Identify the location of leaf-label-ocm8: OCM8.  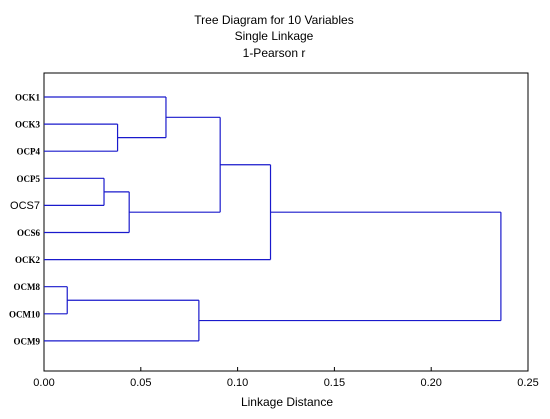
(27, 287).